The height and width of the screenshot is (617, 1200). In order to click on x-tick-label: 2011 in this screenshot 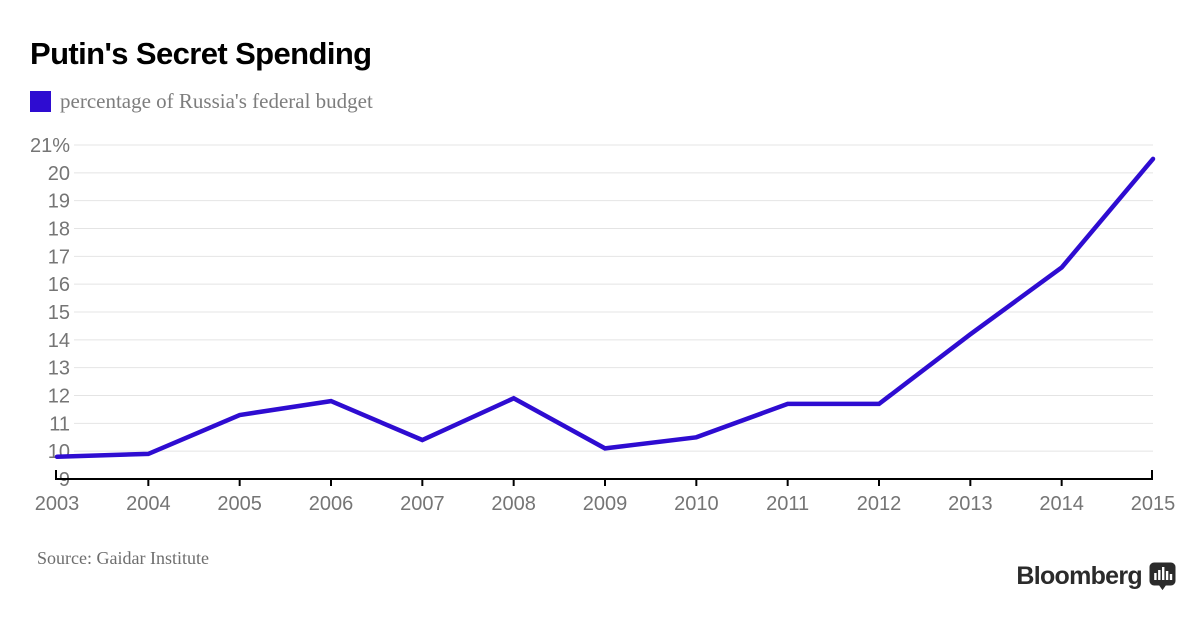, I will do `click(787, 504)`.